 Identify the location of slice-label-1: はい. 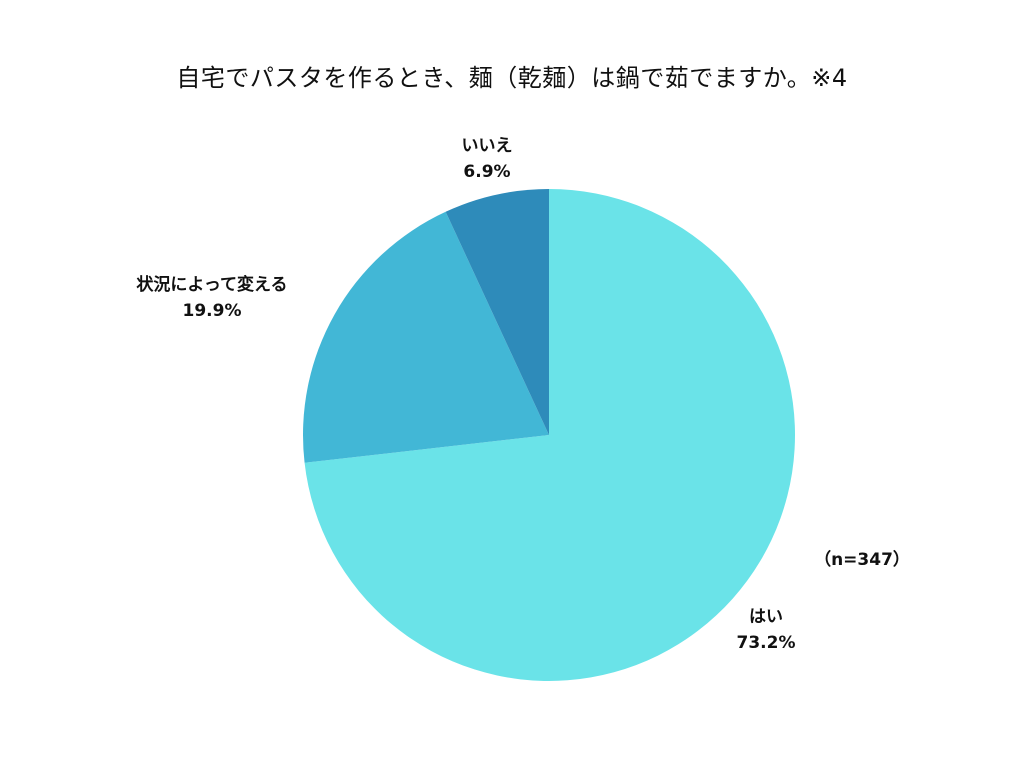
(766, 617).